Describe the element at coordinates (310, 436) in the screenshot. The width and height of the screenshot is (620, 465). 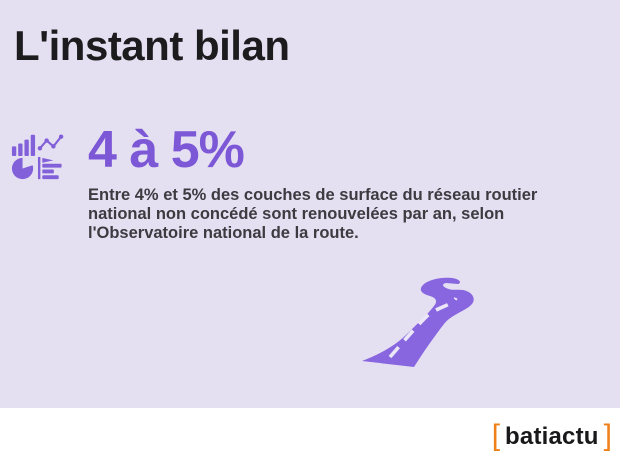
I see `footer: [ batiactu ]` at that location.